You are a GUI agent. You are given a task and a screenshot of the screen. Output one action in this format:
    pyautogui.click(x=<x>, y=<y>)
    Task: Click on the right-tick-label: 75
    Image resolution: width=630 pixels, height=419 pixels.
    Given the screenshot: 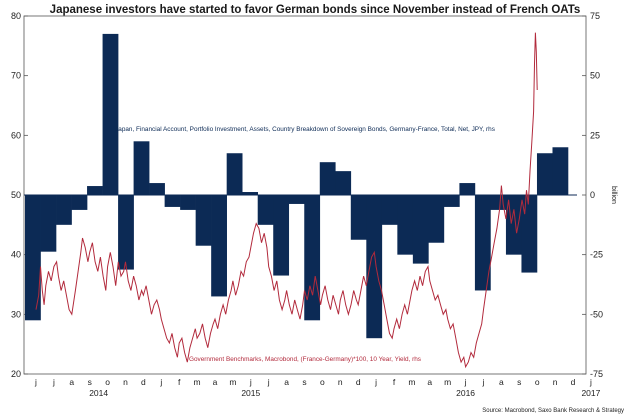 What is the action you would take?
    pyautogui.click(x=595, y=16)
    